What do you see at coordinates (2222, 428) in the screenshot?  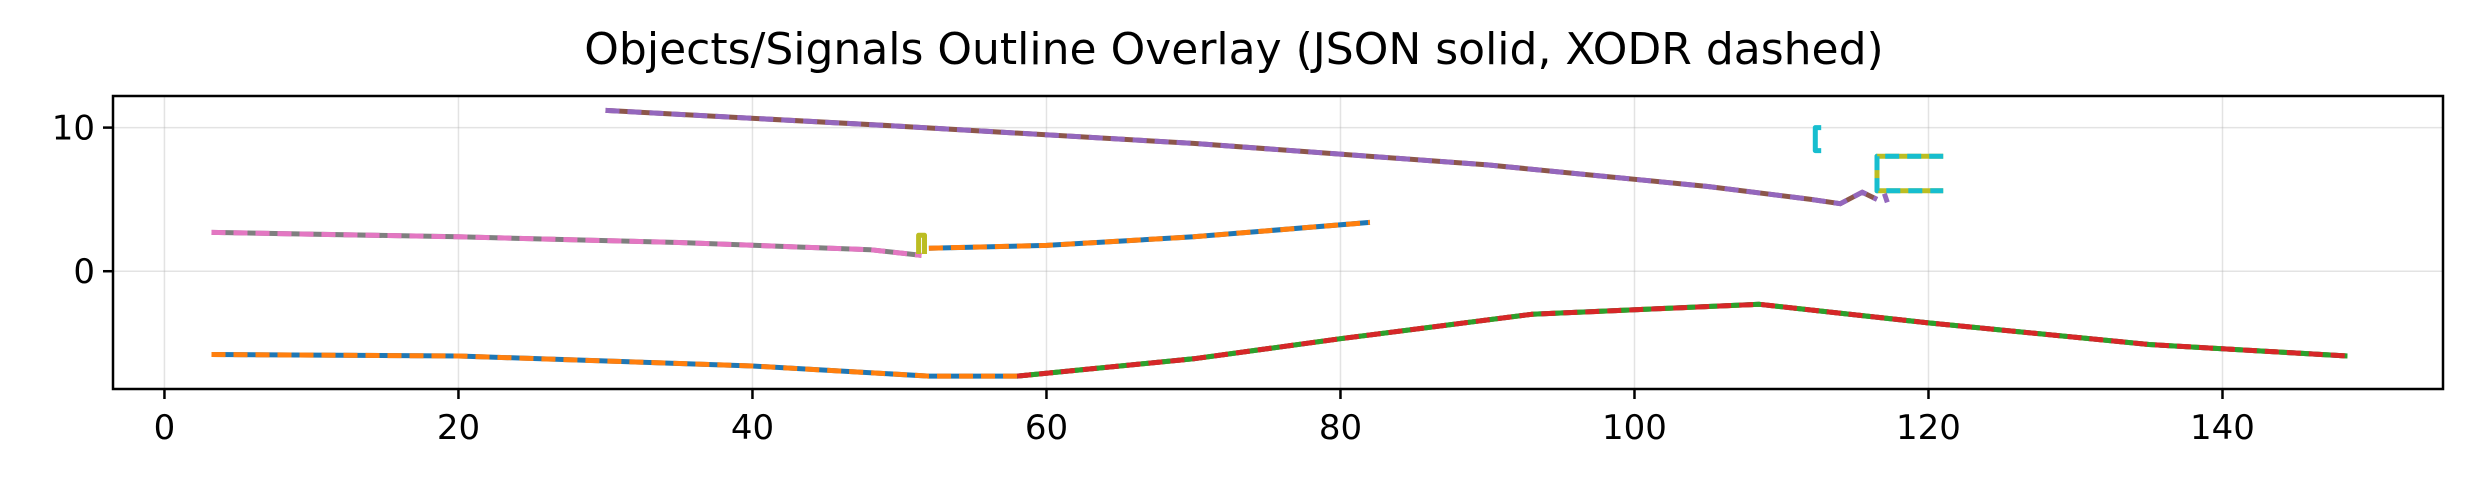 I see `x-tick-label: 140` at bounding box center [2222, 428].